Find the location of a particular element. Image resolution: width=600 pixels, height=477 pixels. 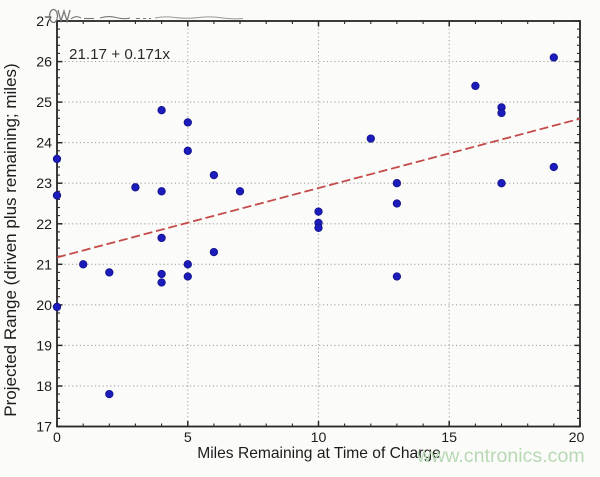

svg-text: 5 is located at coordinates (188, 438).